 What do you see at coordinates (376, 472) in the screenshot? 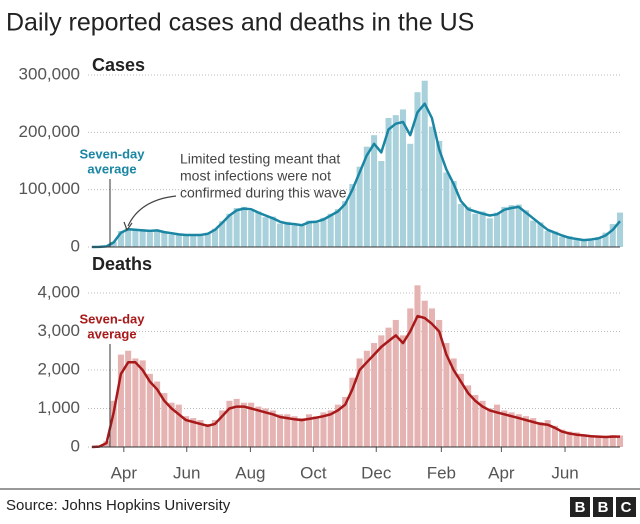
I see `x-tick-label: Dec` at bounding box center [376, 472].